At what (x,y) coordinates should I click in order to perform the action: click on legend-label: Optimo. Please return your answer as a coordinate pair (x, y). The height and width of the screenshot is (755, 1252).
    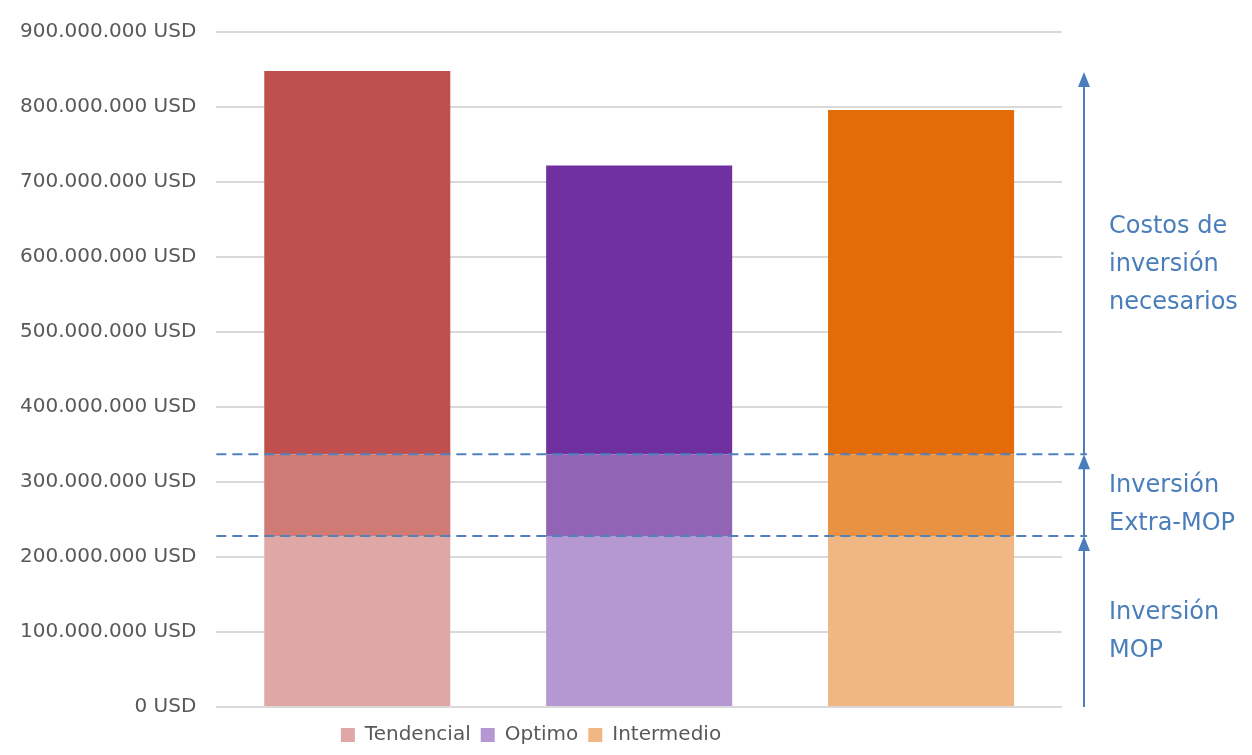
    Looking at the image, I should click on (541, 733).